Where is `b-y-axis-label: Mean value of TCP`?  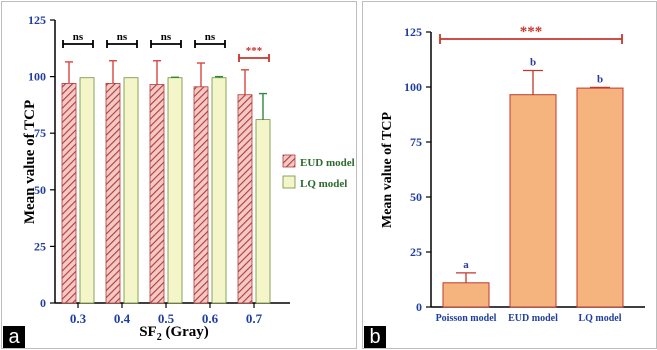 b-y-axis-label: Mean value of TCP is located at coordinates (387, 170).